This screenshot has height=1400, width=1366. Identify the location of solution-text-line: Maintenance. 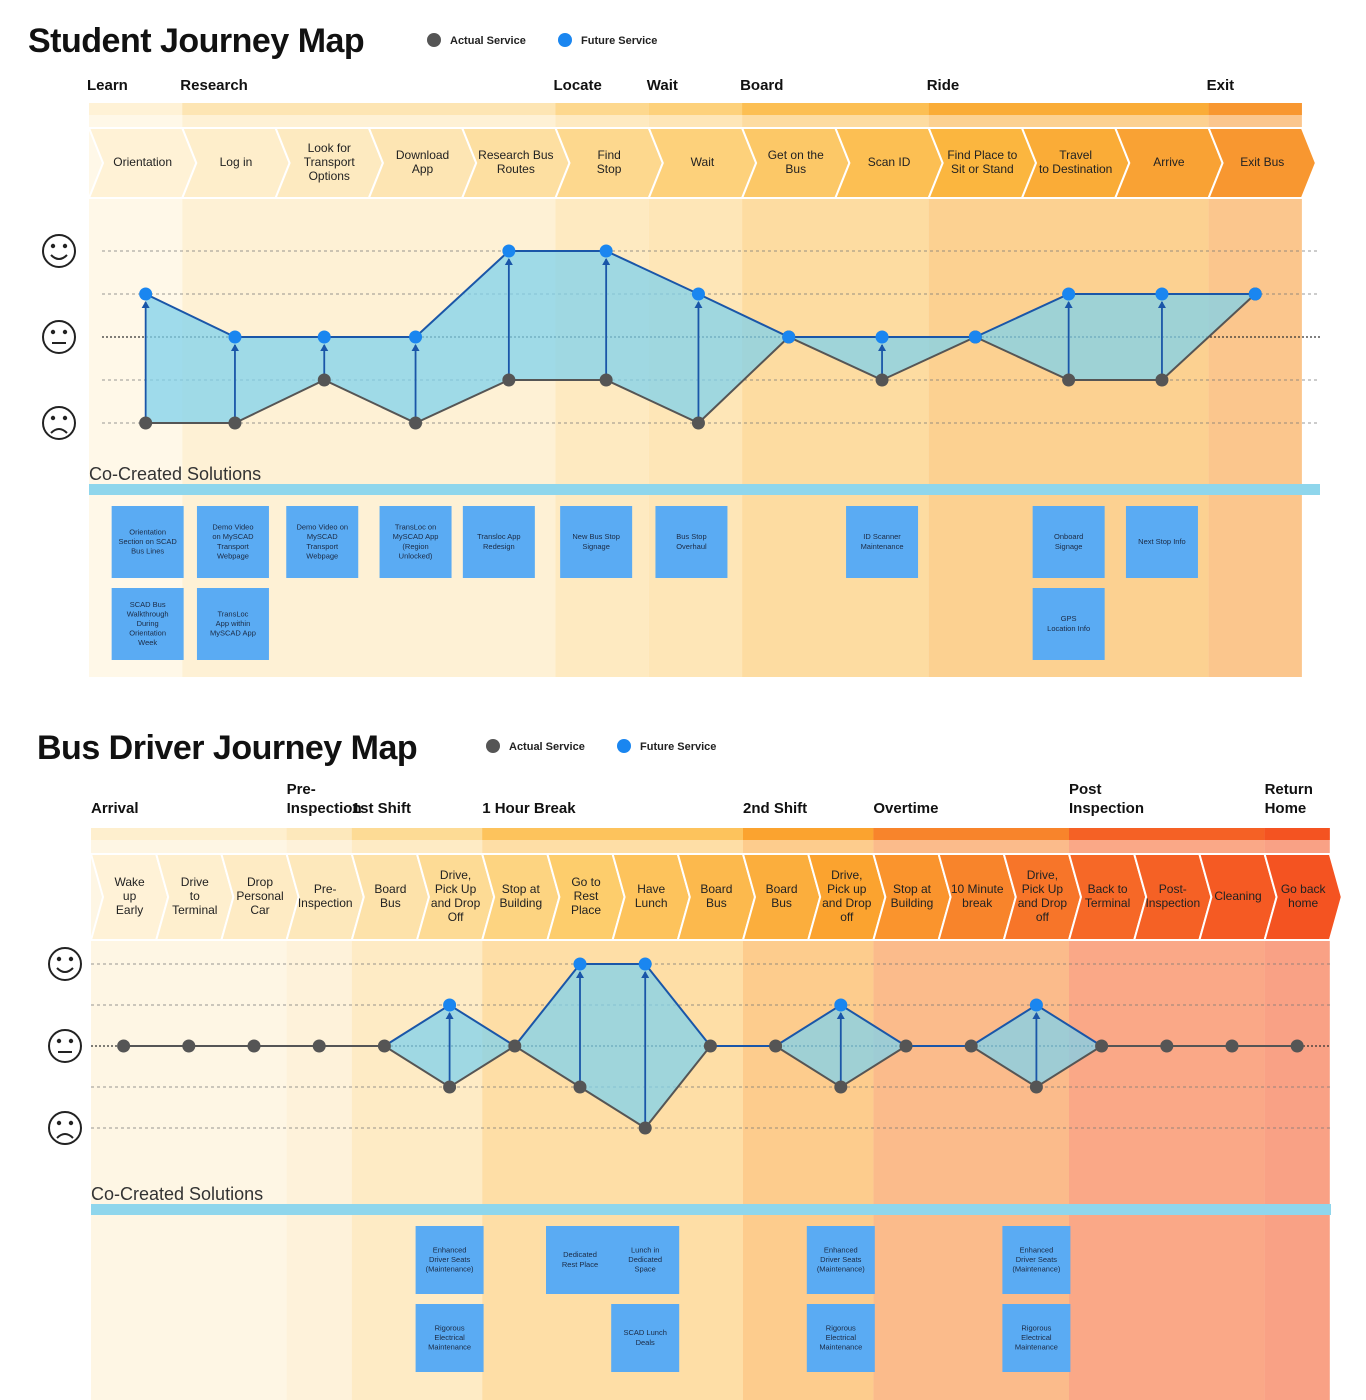
(882, 546).